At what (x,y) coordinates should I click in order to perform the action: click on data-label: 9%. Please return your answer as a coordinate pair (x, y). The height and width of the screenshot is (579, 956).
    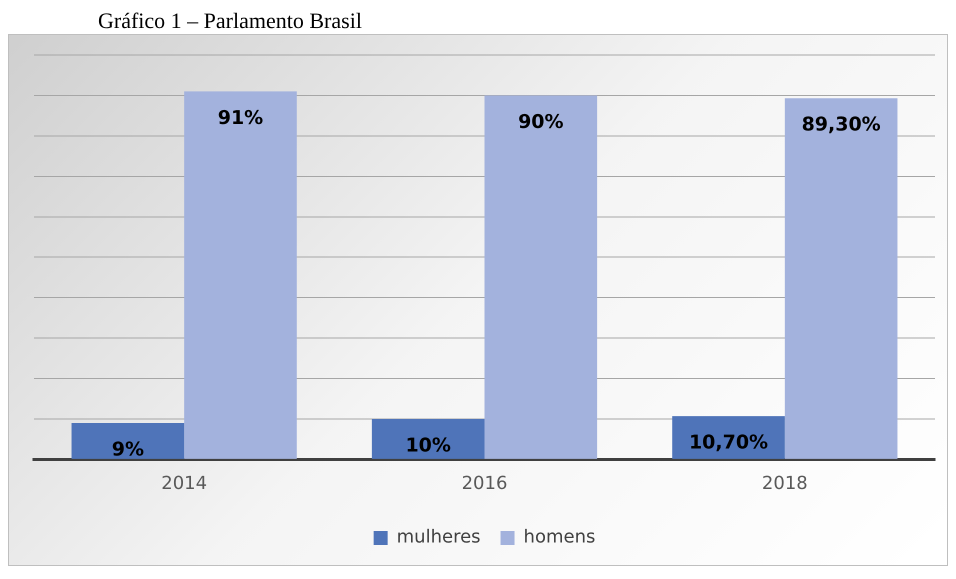
    Looking at the image, I should click on (128, 449).